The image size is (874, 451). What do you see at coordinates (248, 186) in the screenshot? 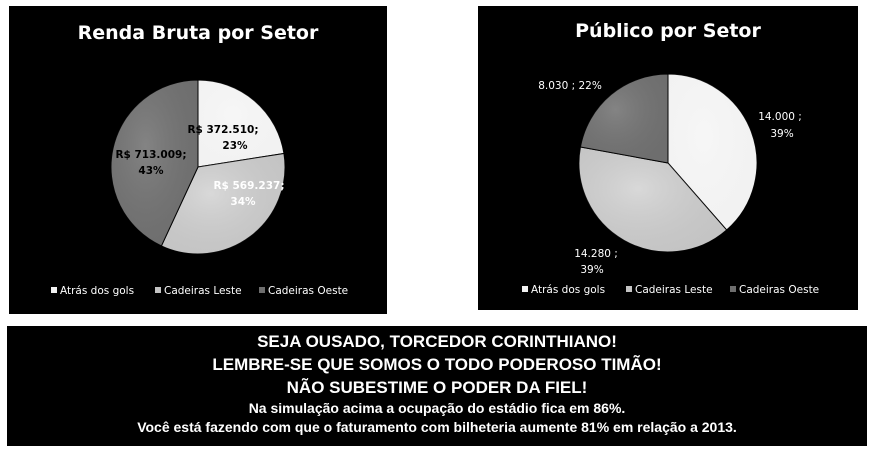
I see `data-label-value: R$ 569.237;` at bounding box center [248, 186].